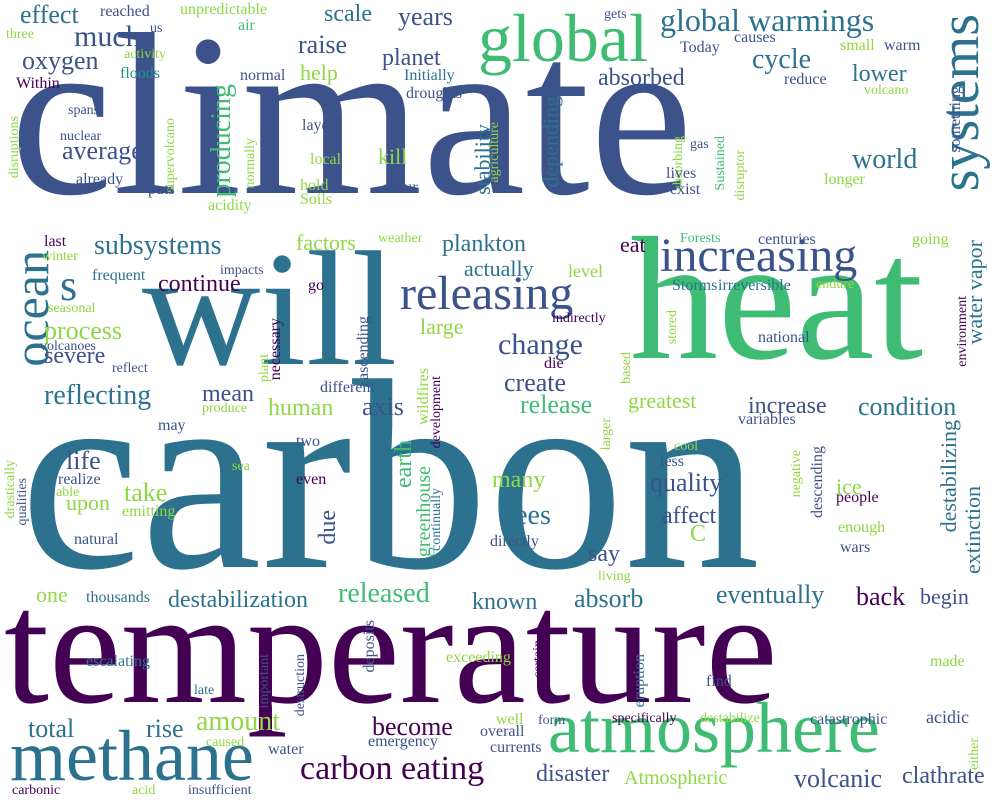 Image resolution: width=1000 pixels, height=800 pixels. Describe the element at coordinates (686, 482) in the screenshot. I see `cloud-word: quality` at that location.